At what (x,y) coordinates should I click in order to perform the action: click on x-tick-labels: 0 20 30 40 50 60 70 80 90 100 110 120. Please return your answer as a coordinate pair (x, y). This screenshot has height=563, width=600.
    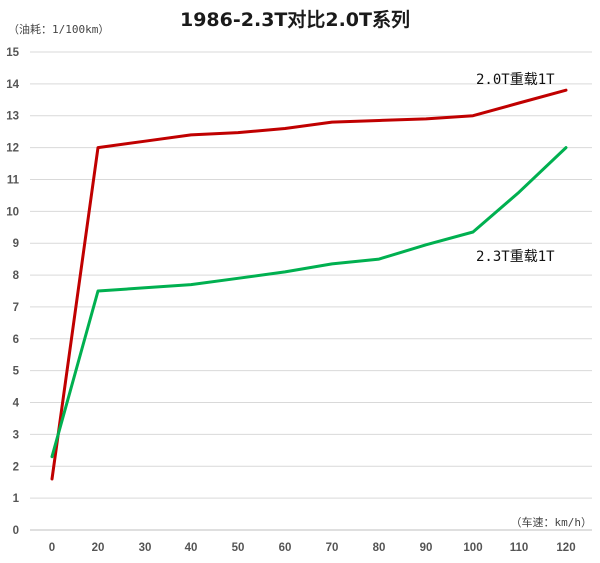
    Looking at the image, I should click on (312, 548).